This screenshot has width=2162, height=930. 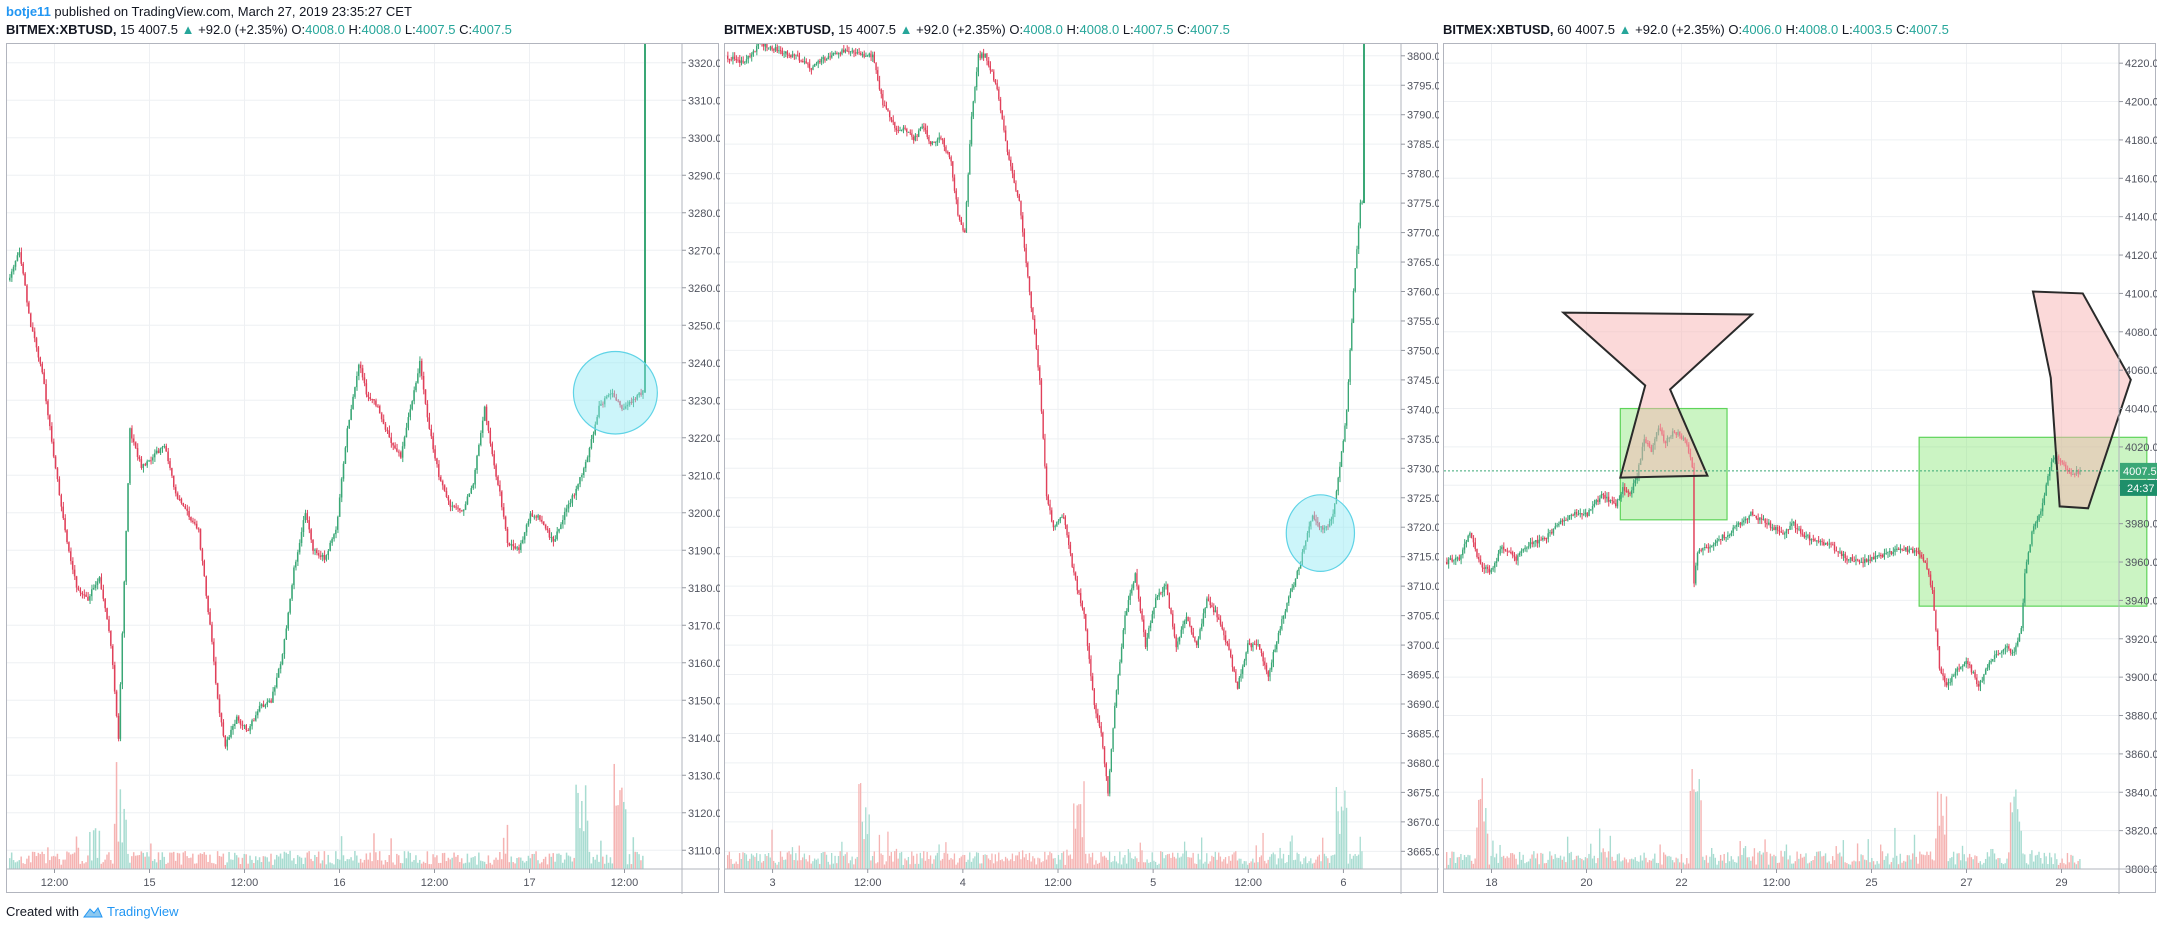 What do you see at coordinates (28, 11) in the screenshot?
I see `author-link: botje11` at bounding box center [28, 11].